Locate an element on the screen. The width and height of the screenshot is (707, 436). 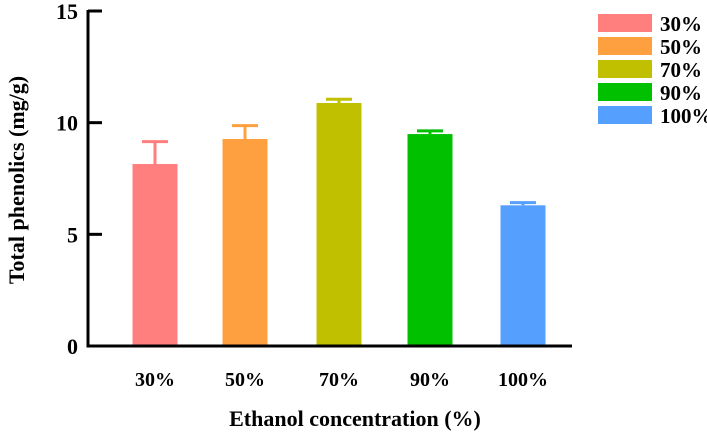
y-axis-label: Total phenolics (mg/g) is located at coordinates (16, 180).